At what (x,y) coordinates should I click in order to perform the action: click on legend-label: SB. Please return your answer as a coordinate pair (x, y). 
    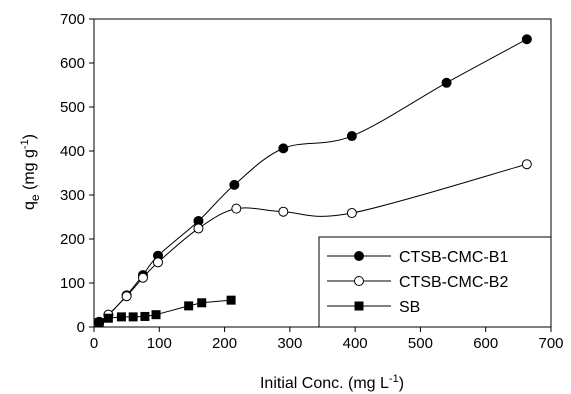
    Looking at the image, I should click on (409, 307).